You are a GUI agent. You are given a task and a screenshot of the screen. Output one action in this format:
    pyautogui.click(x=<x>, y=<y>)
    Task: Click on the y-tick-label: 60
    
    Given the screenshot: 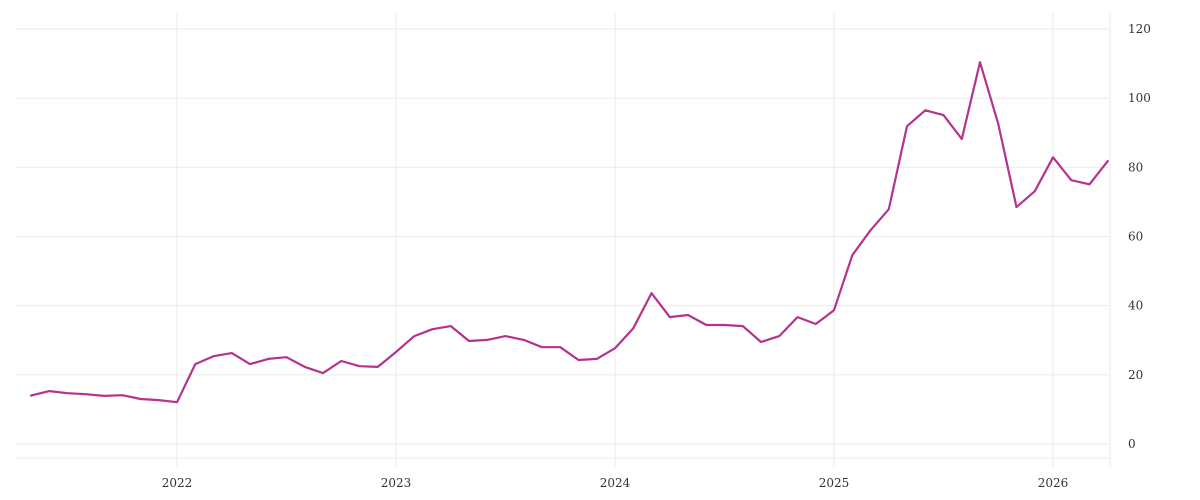 What is the action you would take?
    pyautogui.click(x=1135, y=237)
    